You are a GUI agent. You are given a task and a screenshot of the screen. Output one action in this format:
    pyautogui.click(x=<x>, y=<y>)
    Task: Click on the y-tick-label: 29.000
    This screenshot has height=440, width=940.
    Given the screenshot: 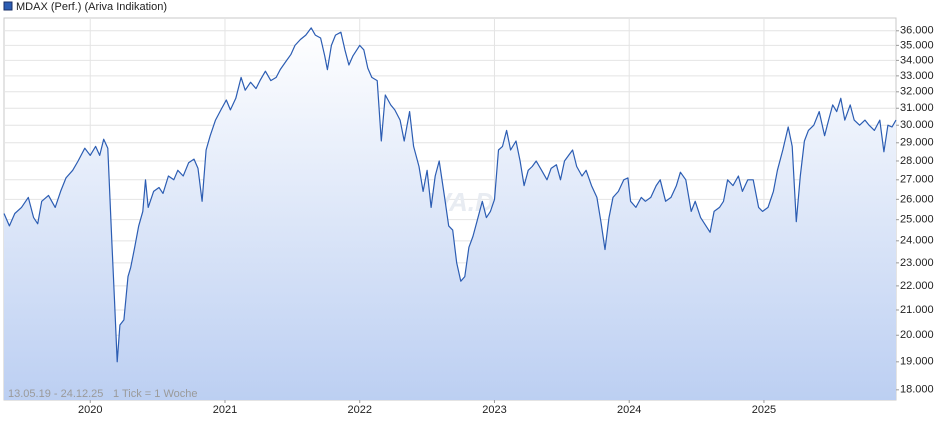 What is the action you would take?
    pyautogui.click(x=917, y=143)
    